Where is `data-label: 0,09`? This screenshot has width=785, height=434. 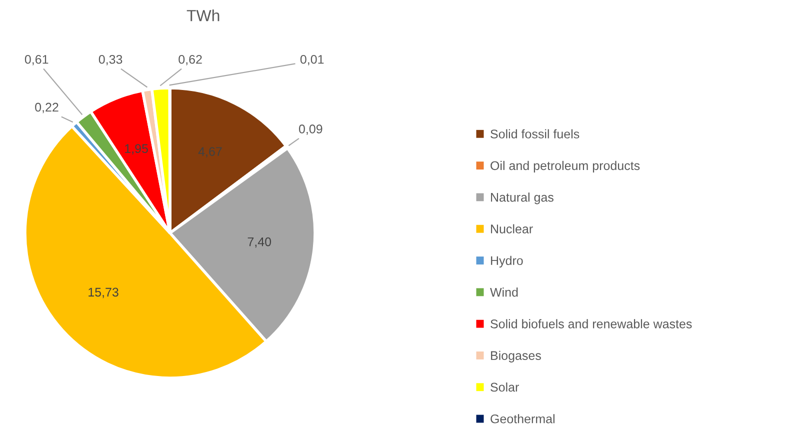 data-label: 0,09 is located at coordinates (310, 129).